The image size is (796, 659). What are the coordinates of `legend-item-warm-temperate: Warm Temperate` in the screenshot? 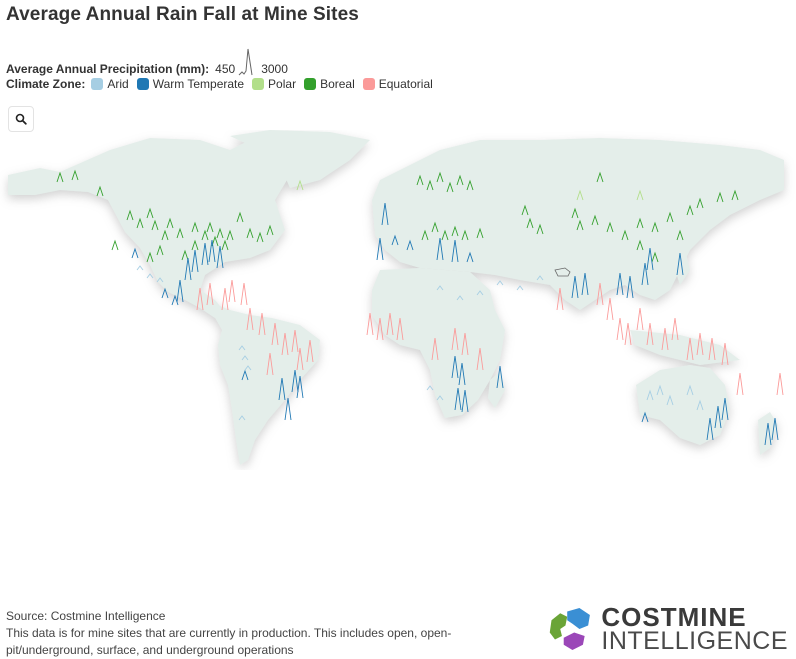 It's located at (190, 84).